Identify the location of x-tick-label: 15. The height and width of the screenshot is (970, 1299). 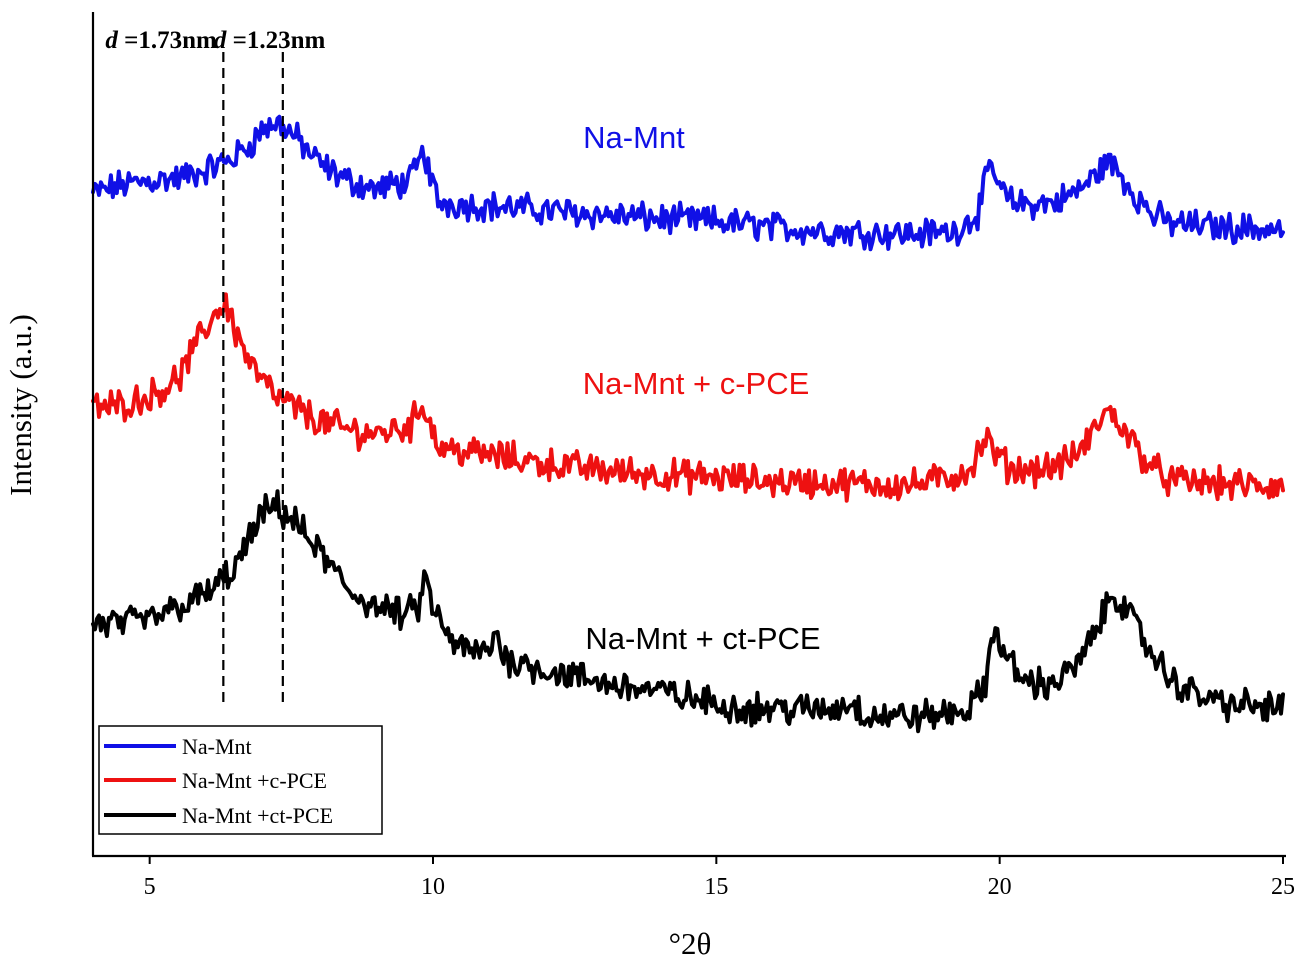
(716, 887).